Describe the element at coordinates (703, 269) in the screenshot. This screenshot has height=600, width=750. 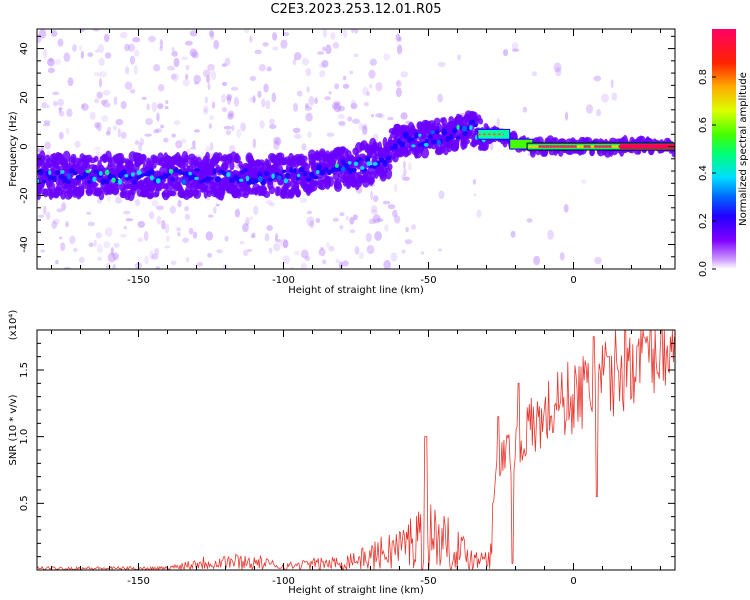
I see `colorbar-tick-label: 0.0` at that location.